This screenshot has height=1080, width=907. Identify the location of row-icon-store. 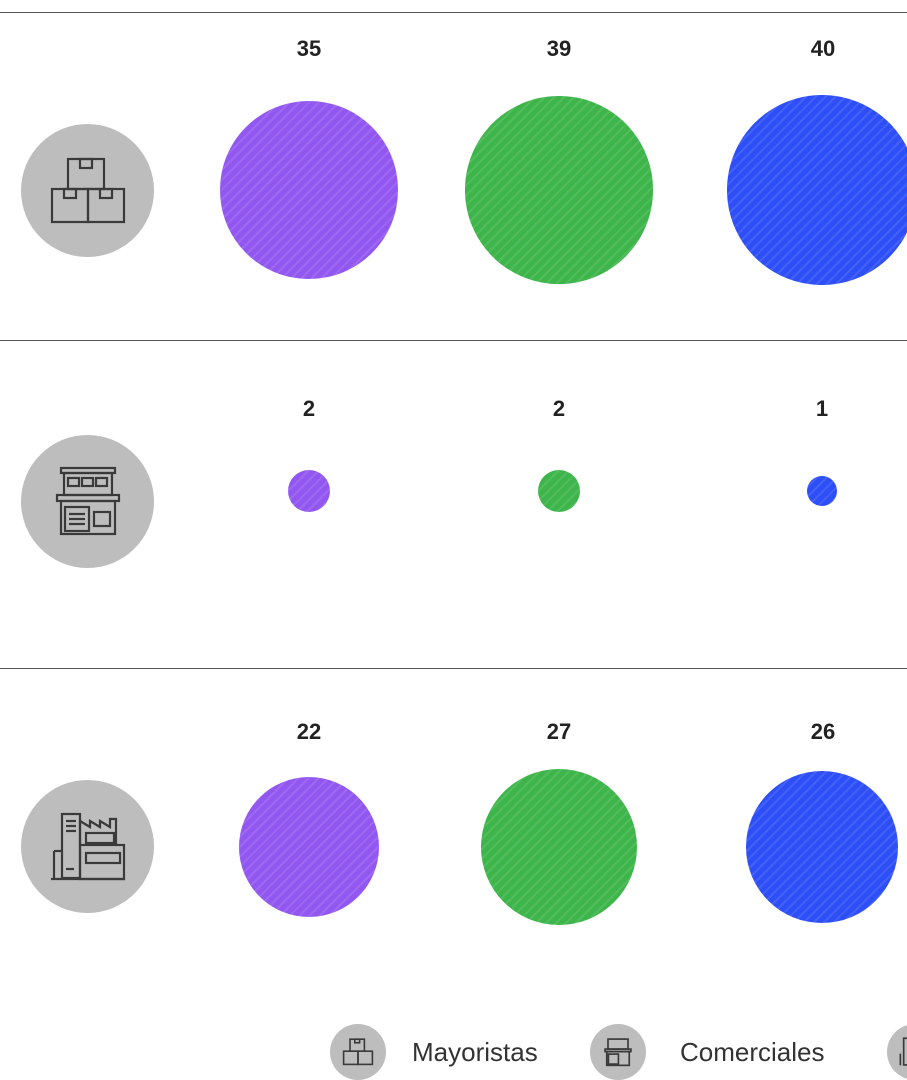
(87, 501).